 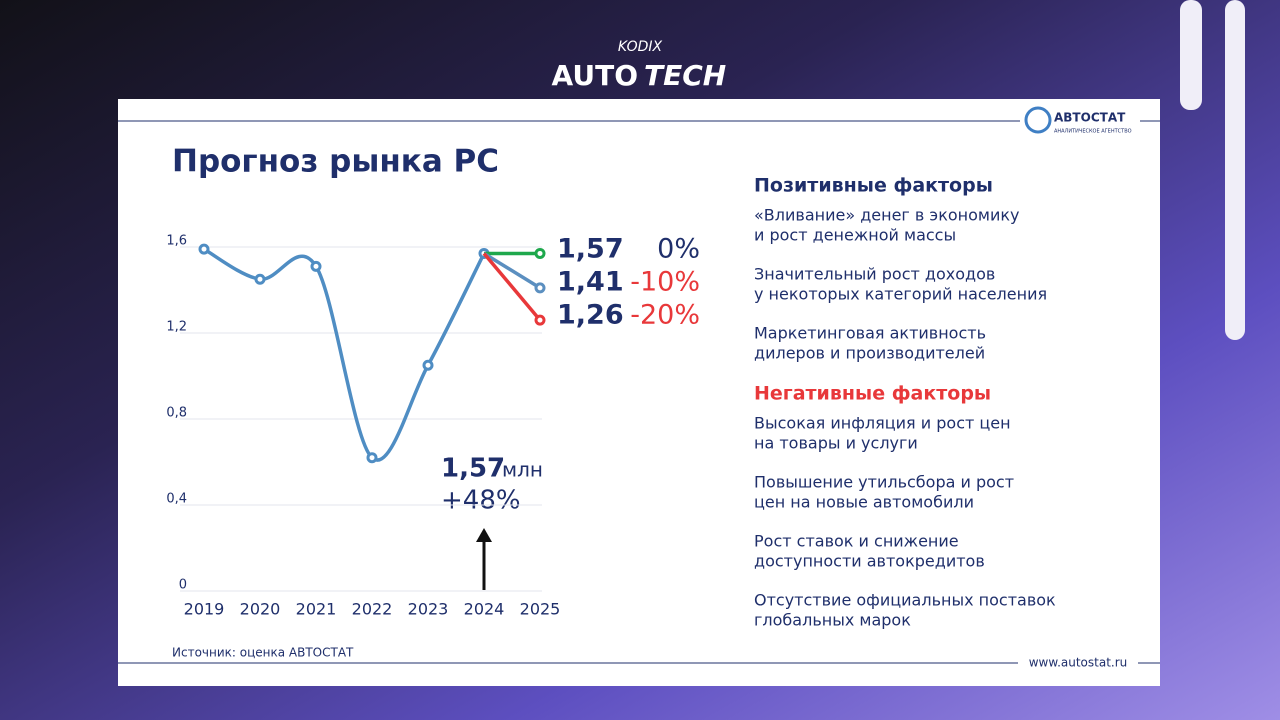 I want to click on y-tick-label: 0,8, so click(x=176, y=413).